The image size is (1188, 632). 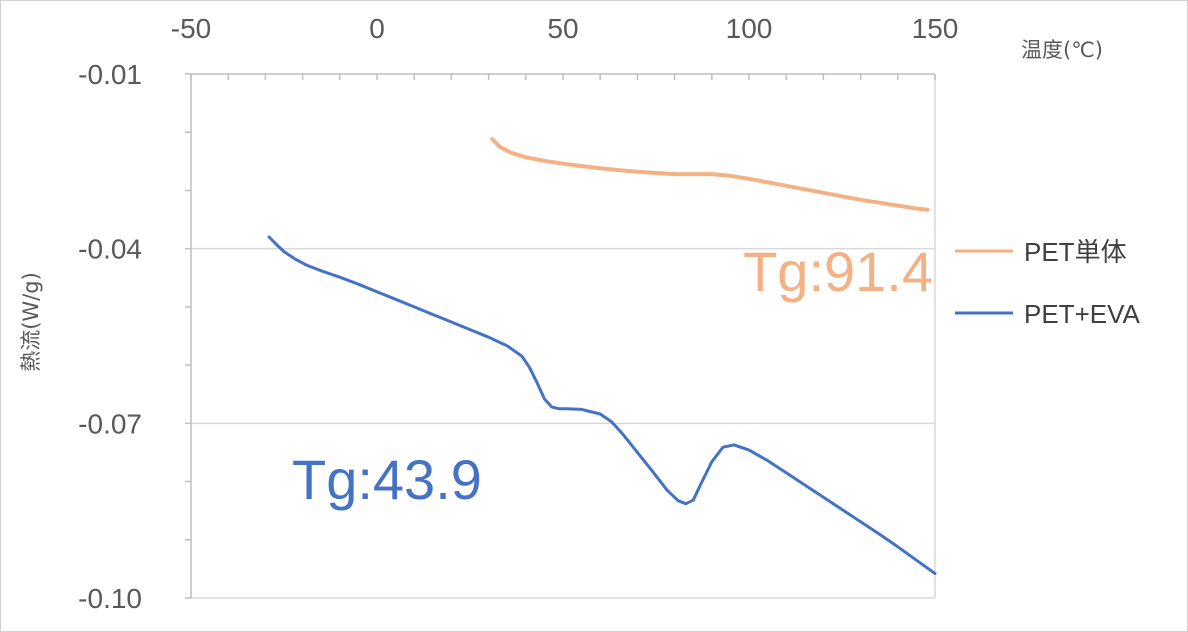 I want to click on x-tick-label-2: 50, so click(x=562, y=28).